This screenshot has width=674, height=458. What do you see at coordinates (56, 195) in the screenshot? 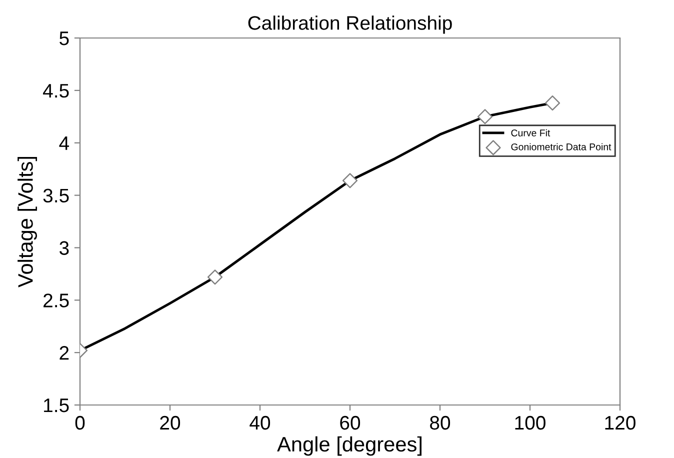
I see `y-tick-label: 3.5` at bounding box center [56, 195].